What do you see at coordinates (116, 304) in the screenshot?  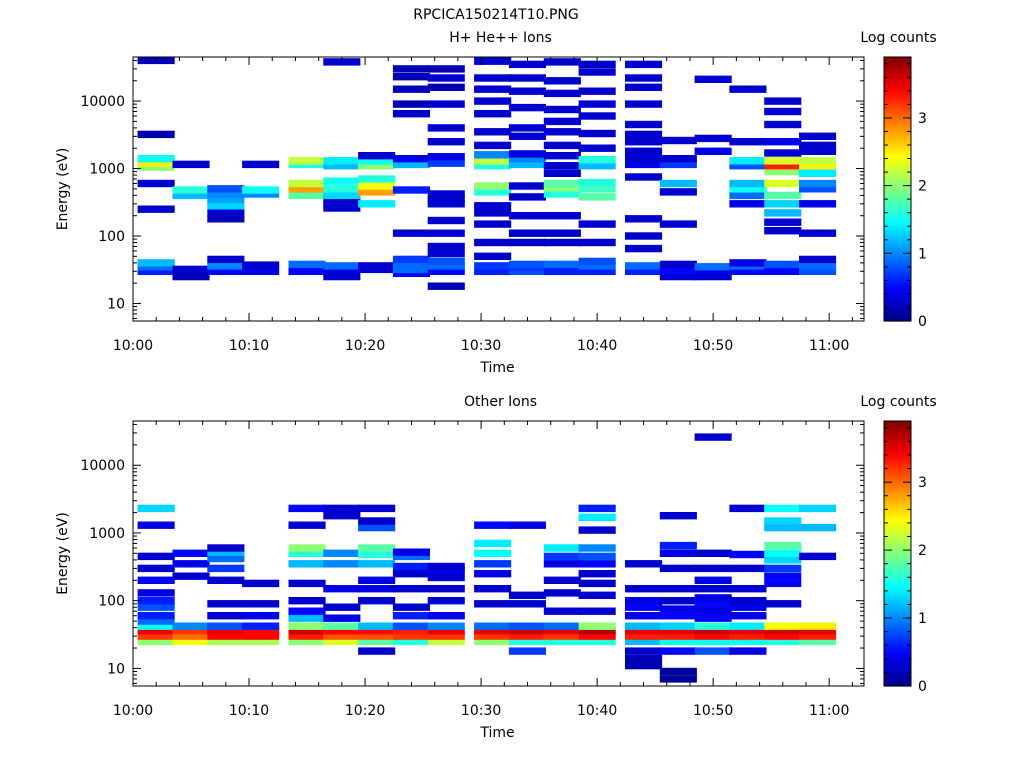 I see `y-tick-label: 10` at bounding box center [116, 304].